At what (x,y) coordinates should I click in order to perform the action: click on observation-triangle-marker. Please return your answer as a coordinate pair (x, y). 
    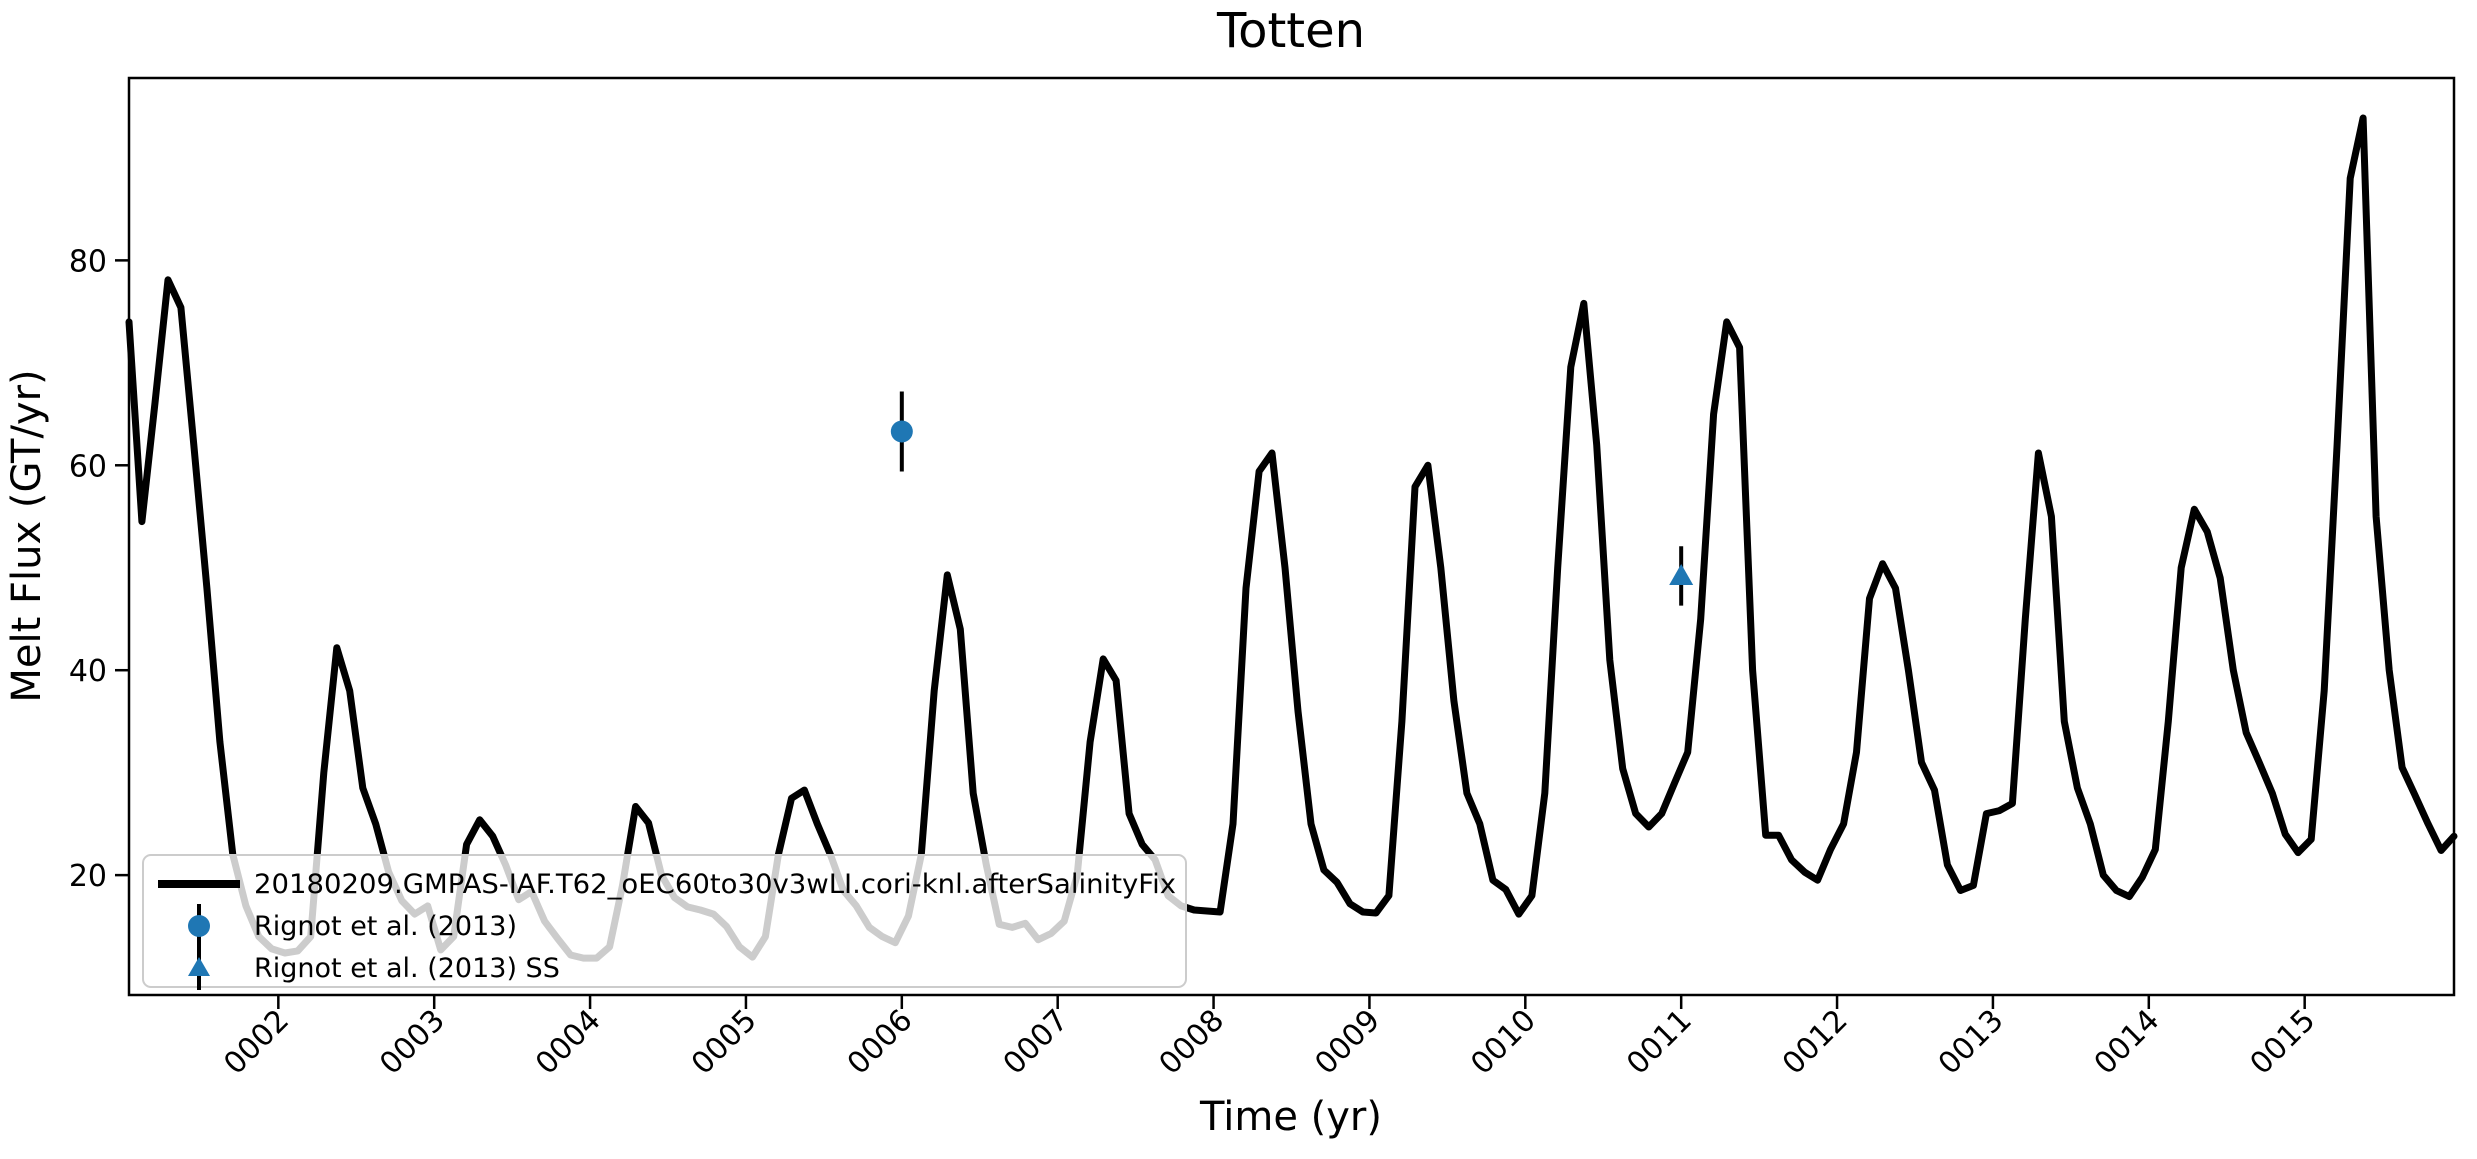
    Looking at the image, I should click on (1681, 574).